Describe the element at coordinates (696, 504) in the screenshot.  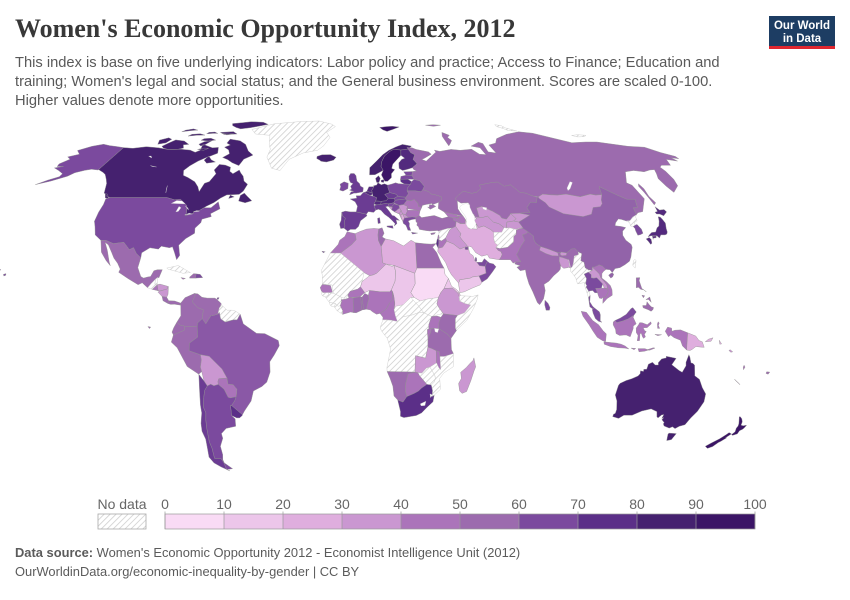
I see `svg-text: 90` at that location.